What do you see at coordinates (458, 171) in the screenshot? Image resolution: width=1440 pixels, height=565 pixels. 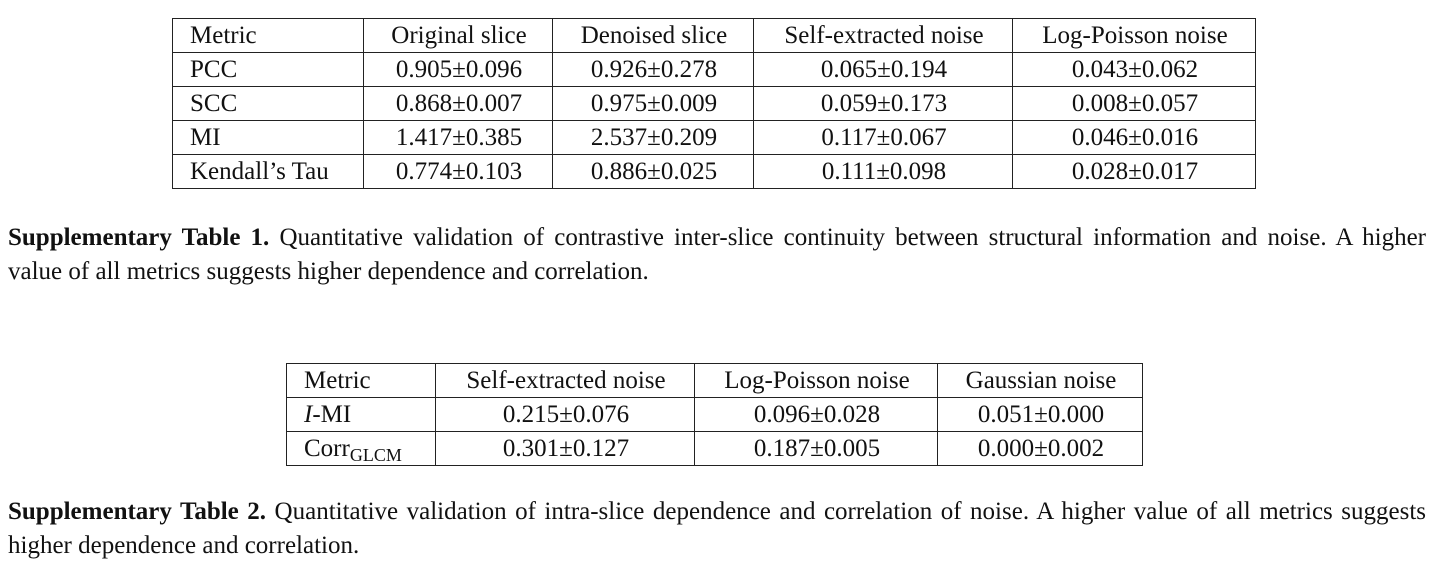 I see `cell: 0.774±0.103` at bounding box center [458, 171].